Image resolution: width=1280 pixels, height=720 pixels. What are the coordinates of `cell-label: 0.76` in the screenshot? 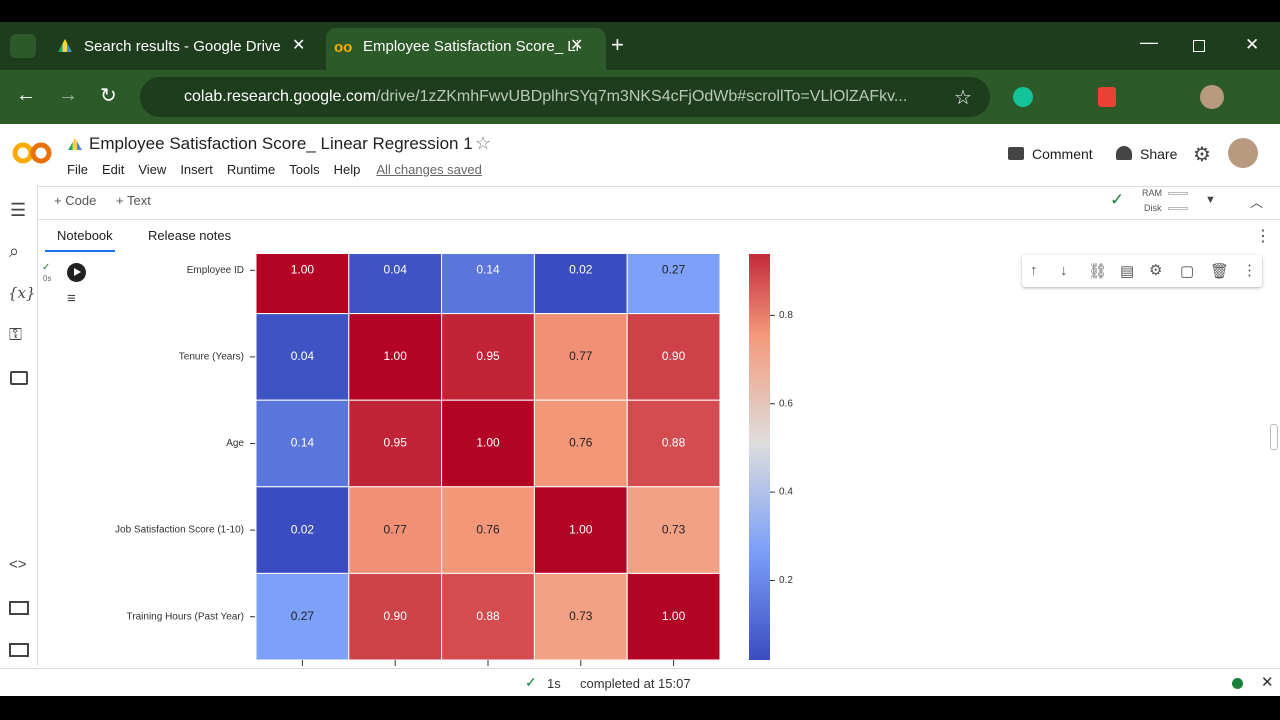 It's located at (581, 443).